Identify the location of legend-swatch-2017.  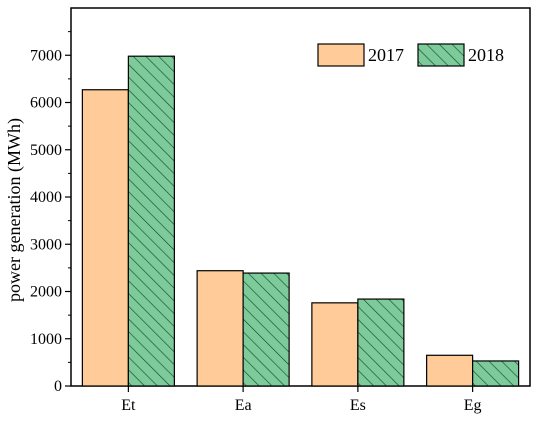
(341, 55).